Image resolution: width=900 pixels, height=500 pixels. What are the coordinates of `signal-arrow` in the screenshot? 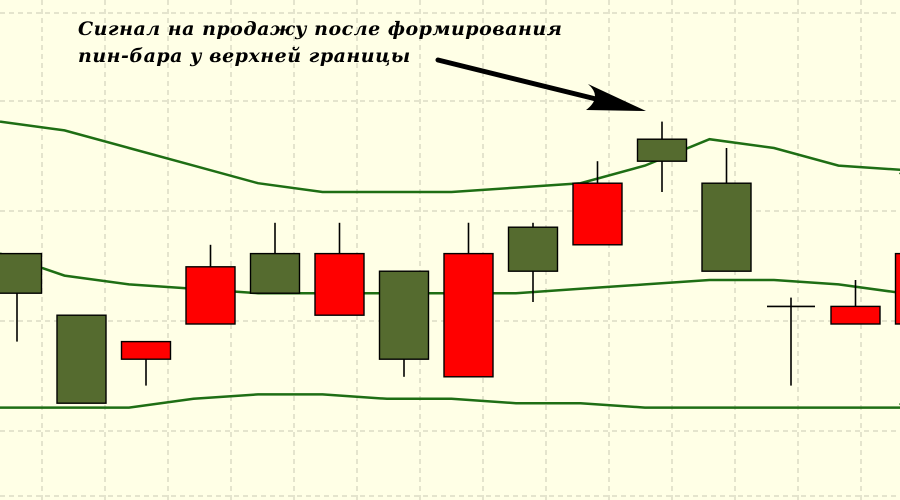 It's located at (540, 84).